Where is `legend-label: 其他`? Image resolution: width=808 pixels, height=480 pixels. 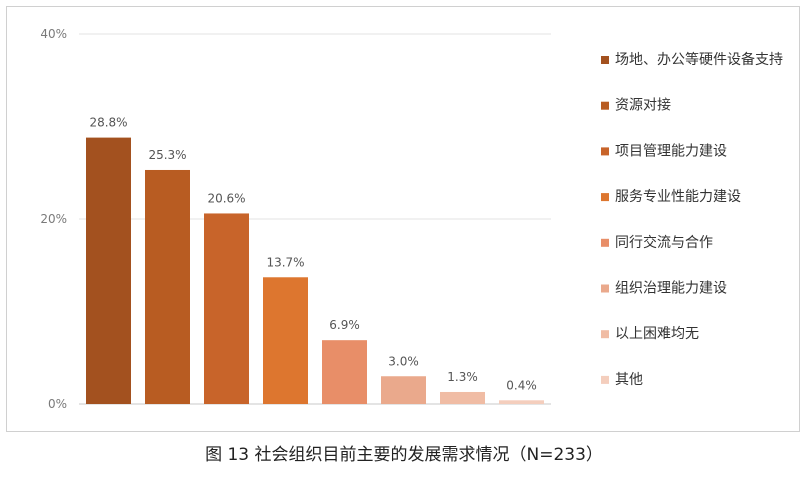
legend-label: 其他 is located at coordinates (629, 380).